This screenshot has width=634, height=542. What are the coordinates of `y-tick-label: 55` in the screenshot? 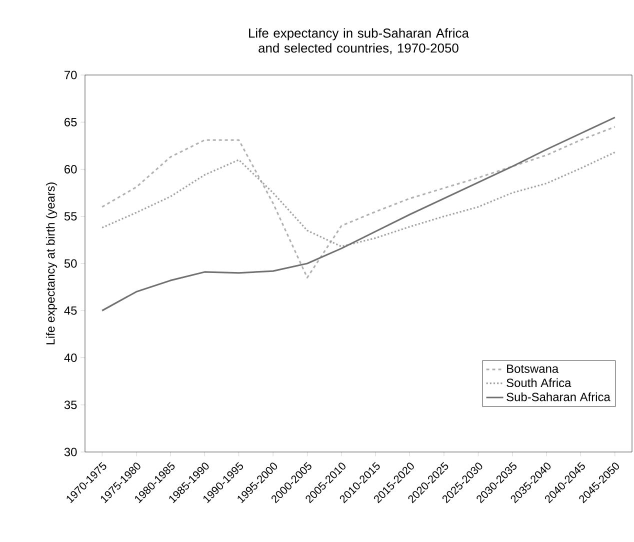 It's located at (70, 216).